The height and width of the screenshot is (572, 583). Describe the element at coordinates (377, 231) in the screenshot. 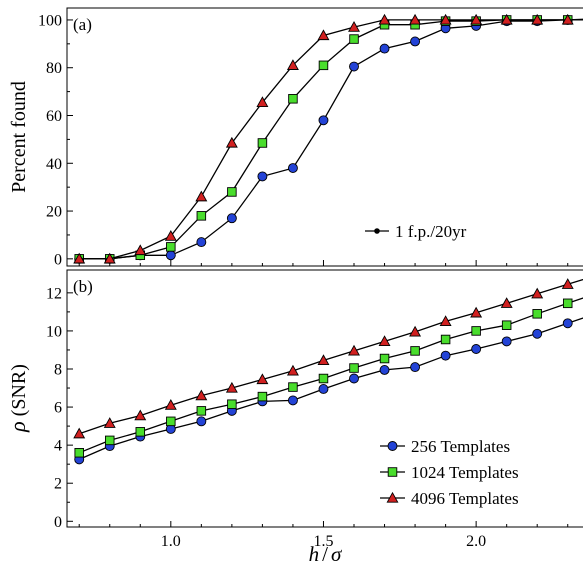

I see `legend-marker-dot` at that location.